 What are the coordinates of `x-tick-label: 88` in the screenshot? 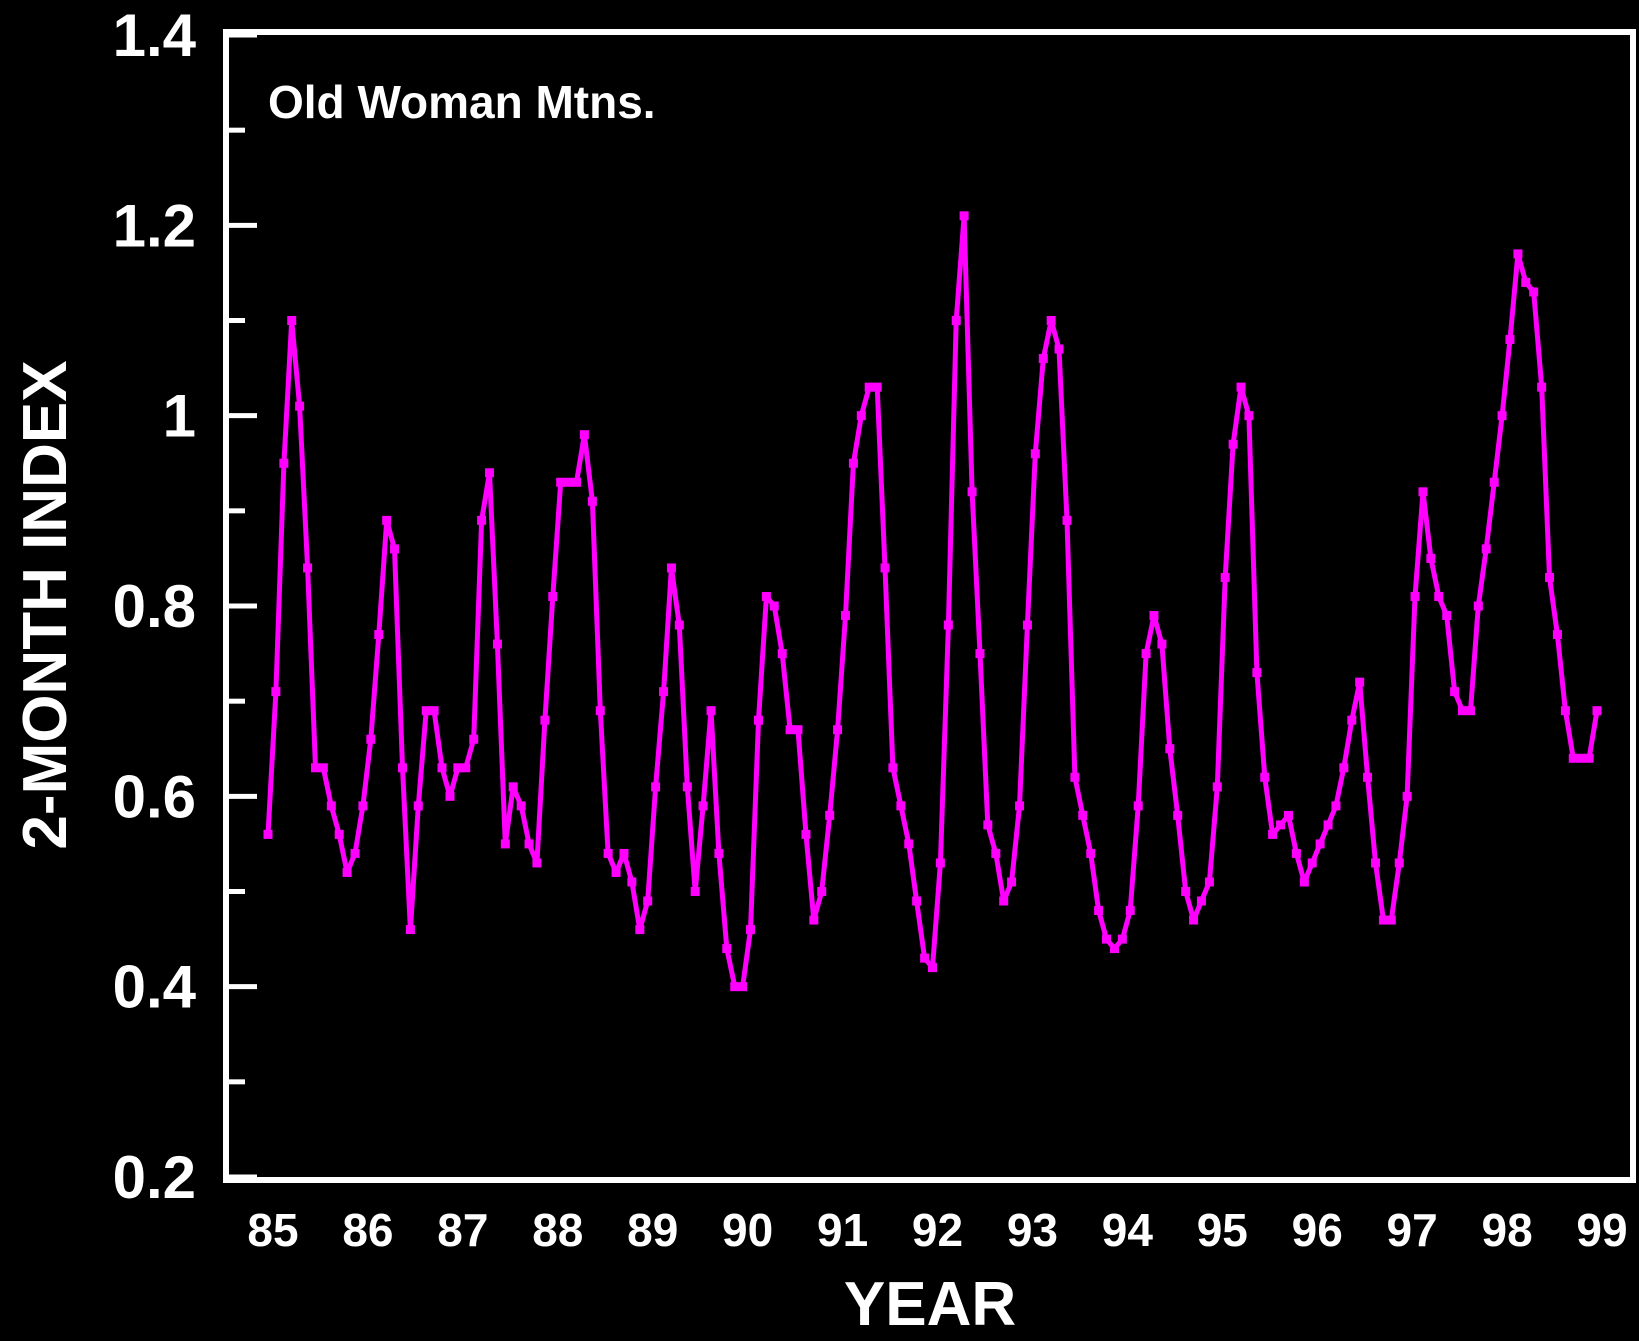 It's located at (557, 1230).